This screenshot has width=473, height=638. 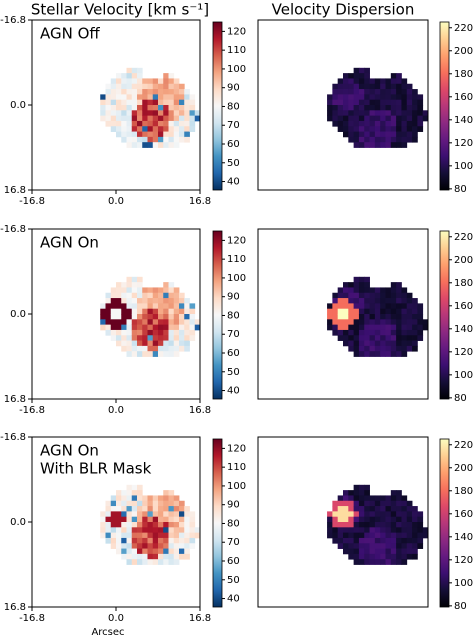 What do you see at coordinates (70, 34) in the screenshot?
I see `annotation: AGN Off` at bounding box center [70, 34].